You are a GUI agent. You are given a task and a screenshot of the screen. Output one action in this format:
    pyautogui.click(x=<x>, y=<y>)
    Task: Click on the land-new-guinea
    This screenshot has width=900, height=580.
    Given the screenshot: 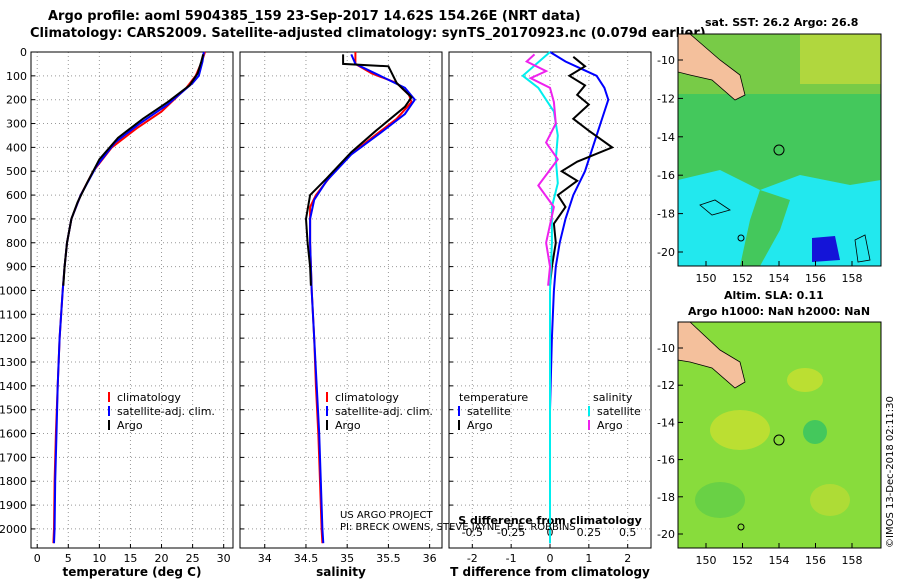 What is the action you would take?
    pyautogui.click(x=711, y=67)
    